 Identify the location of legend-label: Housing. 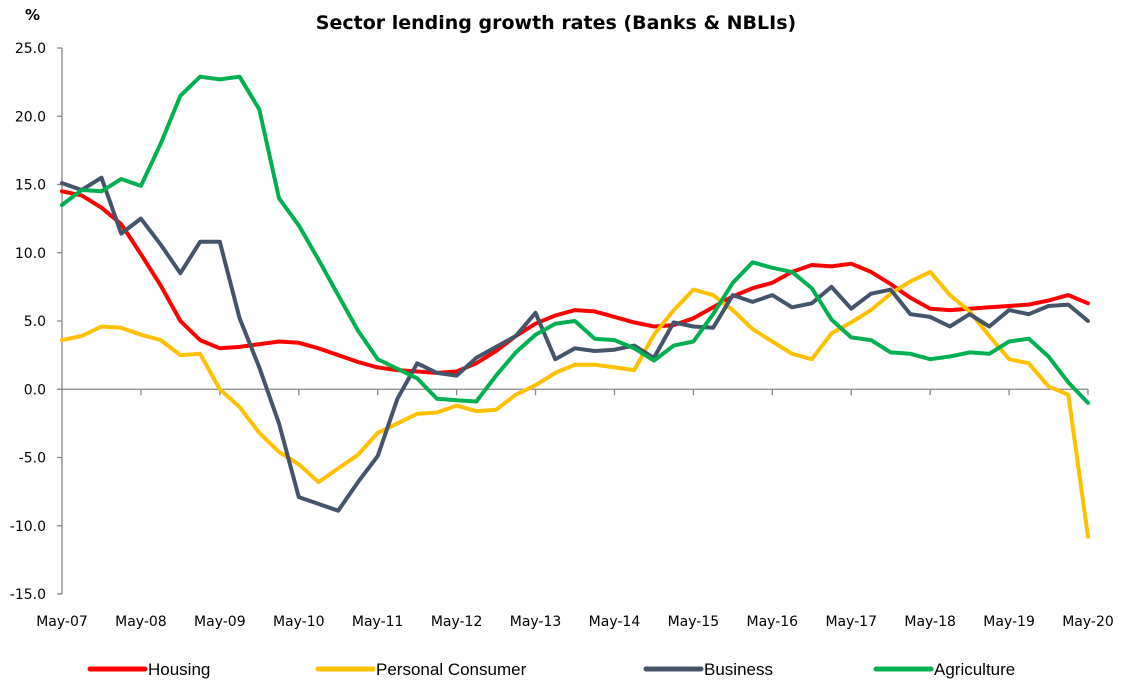
(179, 669).